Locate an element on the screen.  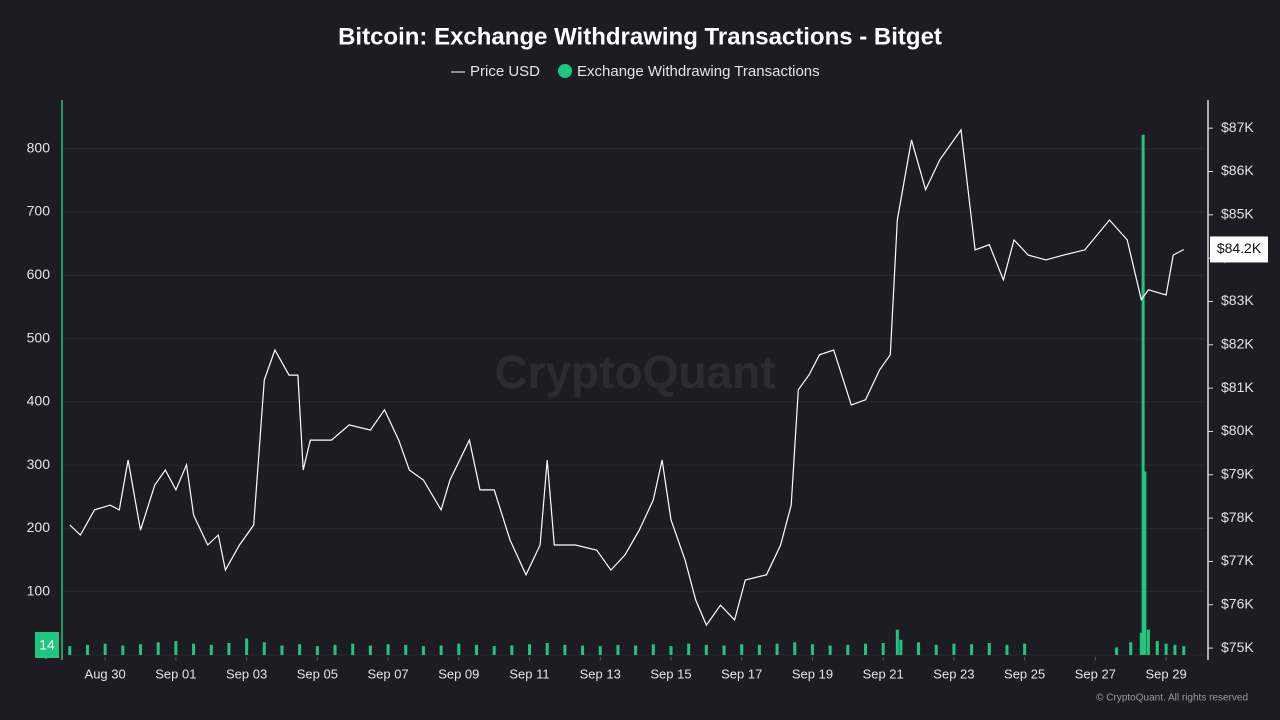
x-tick-label: Aug 30 is located at coordinates (105, 673).